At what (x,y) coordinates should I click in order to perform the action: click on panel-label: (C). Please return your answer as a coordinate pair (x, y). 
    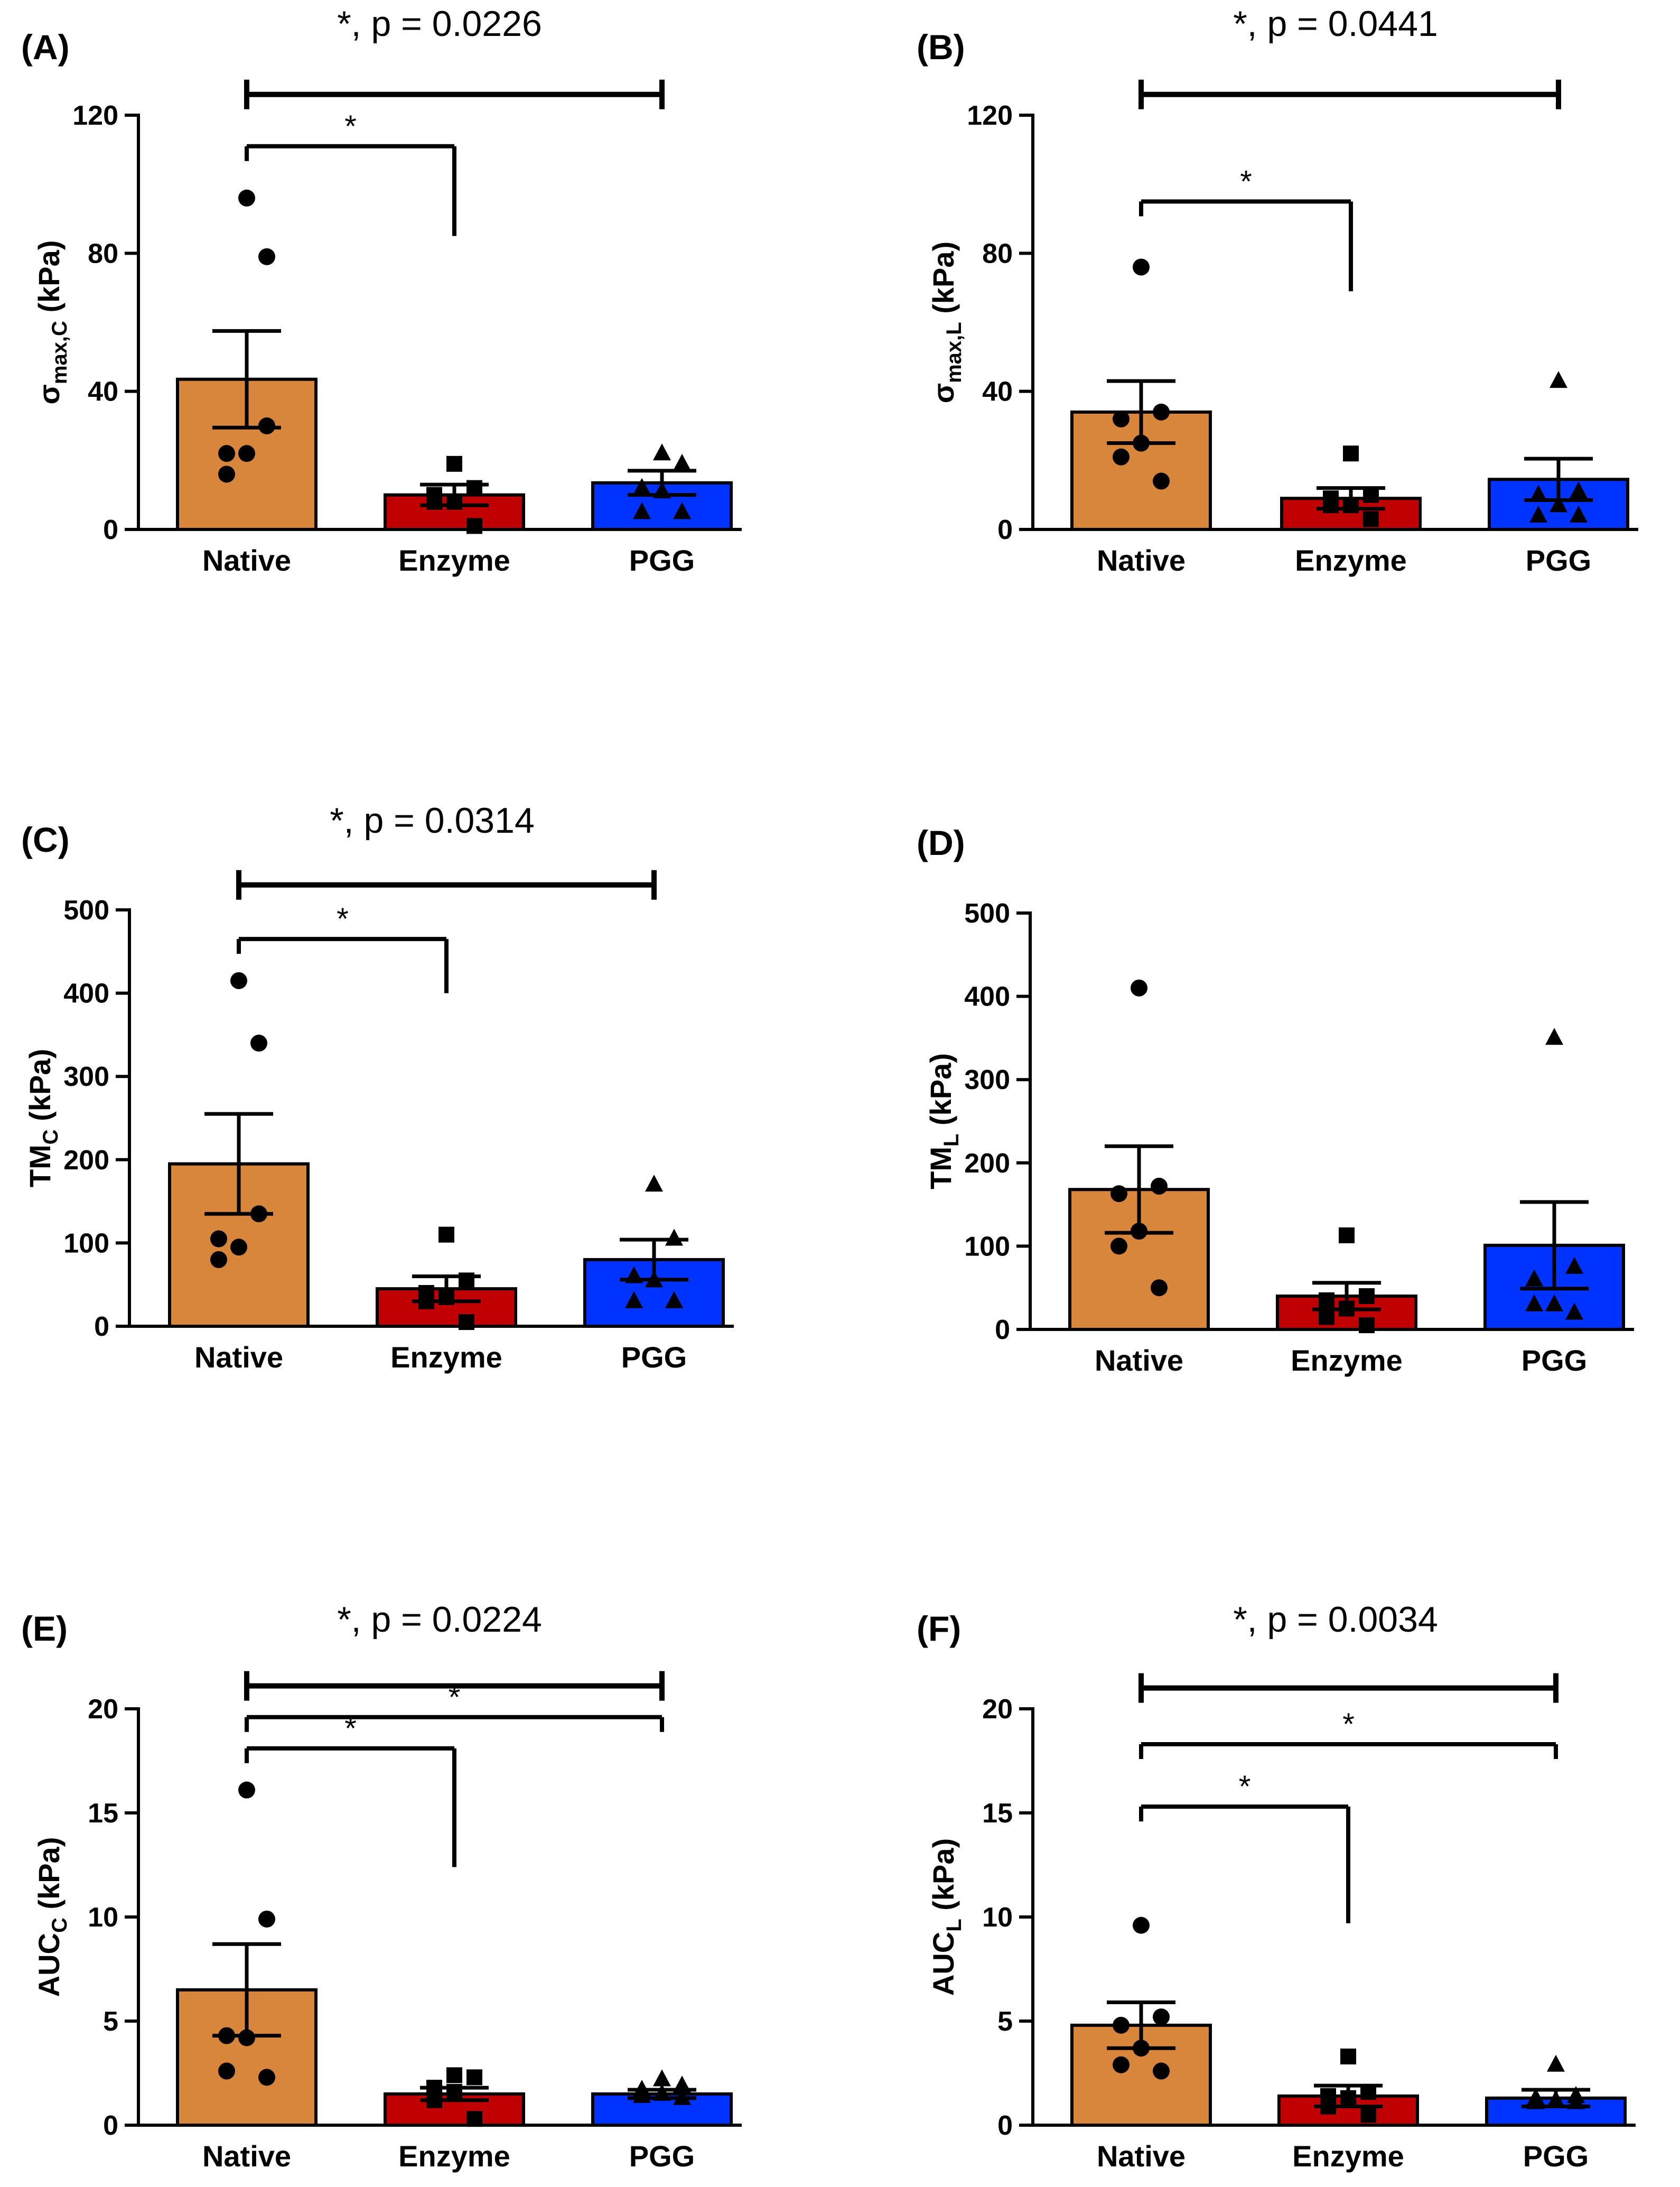
    Looking at the image, I should click on (45, 839).